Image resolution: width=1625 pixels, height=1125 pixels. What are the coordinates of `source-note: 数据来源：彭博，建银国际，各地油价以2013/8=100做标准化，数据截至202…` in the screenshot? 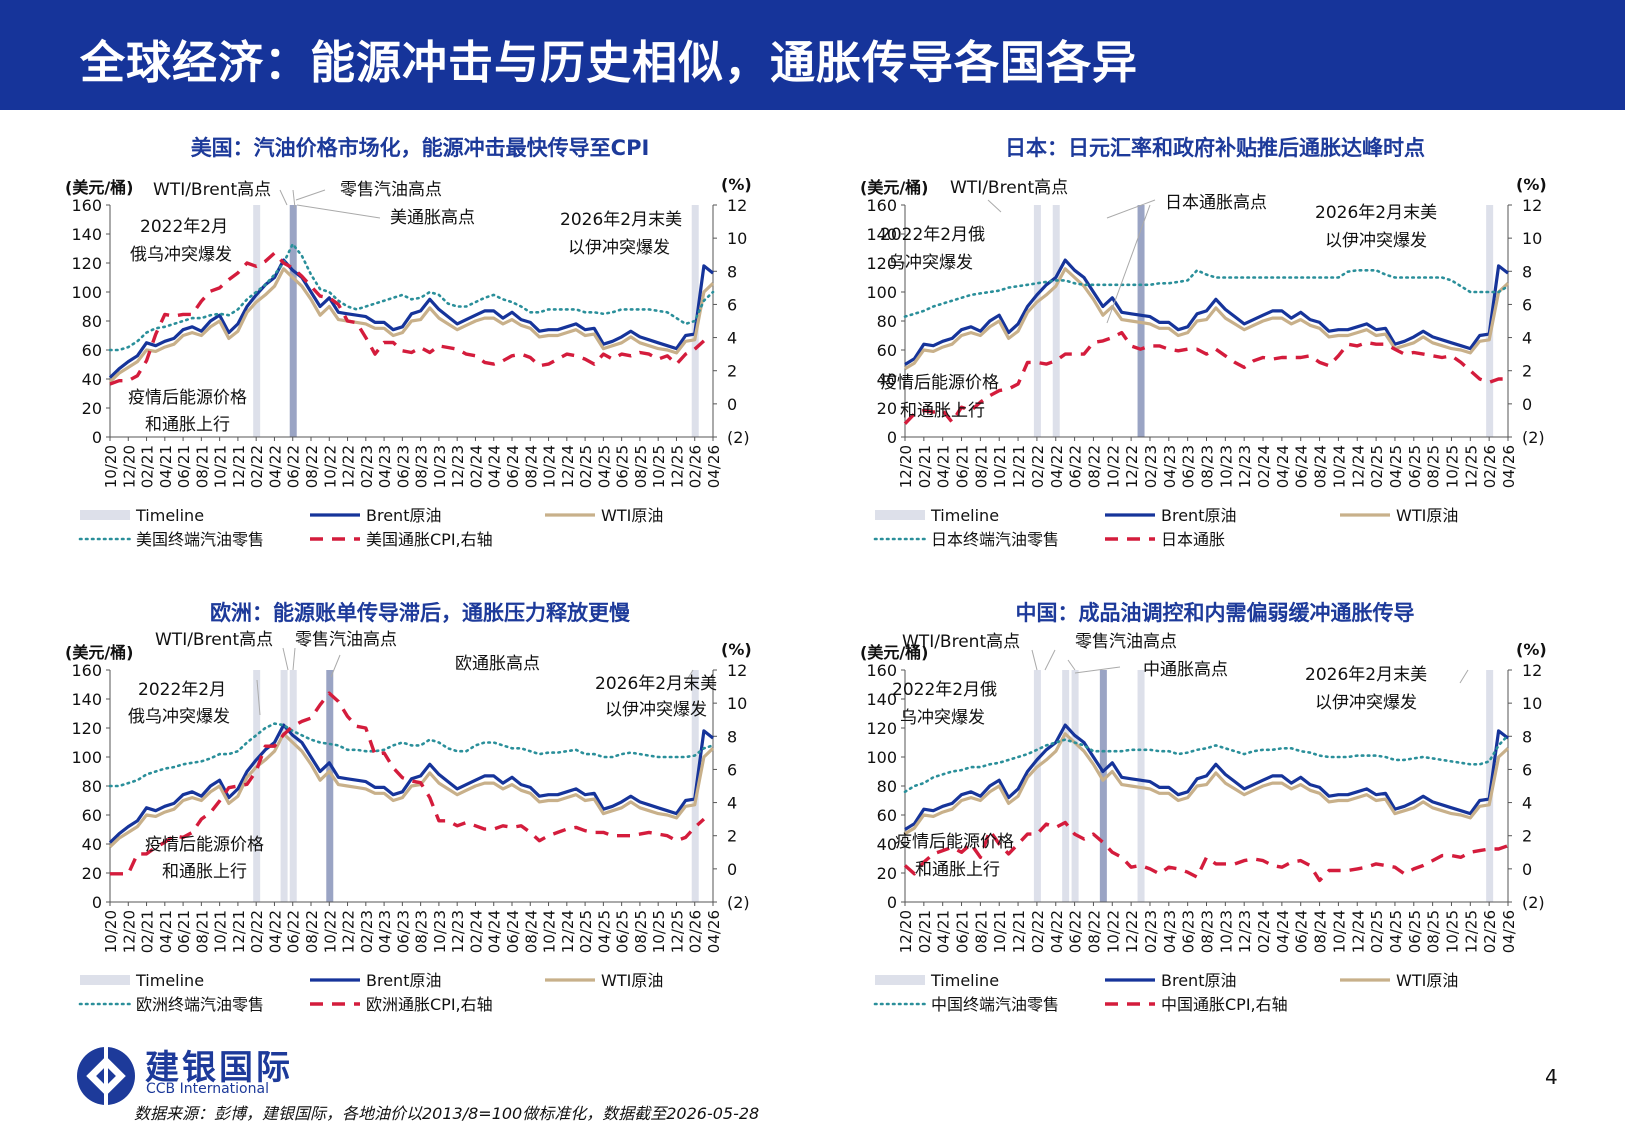 It's located at (447, 1113).